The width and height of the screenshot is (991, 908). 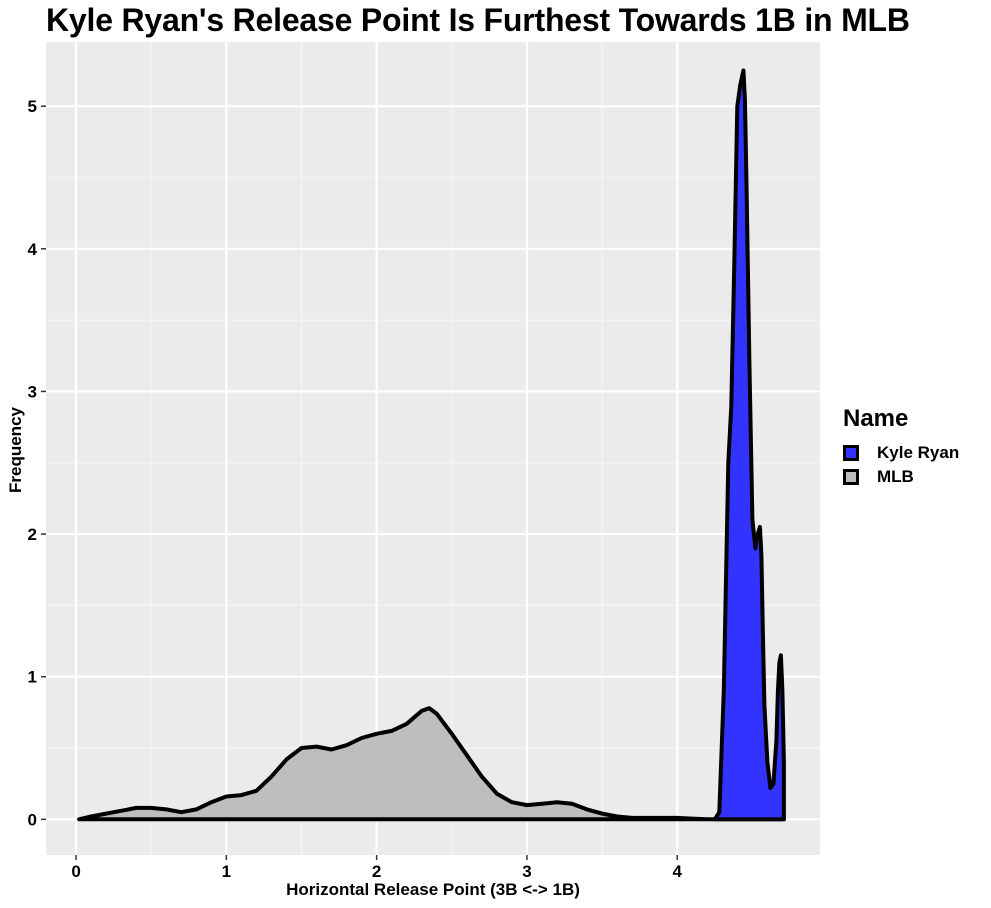 What do you see at coordinates (376, 871) in the screenshot?
I see `x-tick-label: 2` at bounding box center [376, 871].